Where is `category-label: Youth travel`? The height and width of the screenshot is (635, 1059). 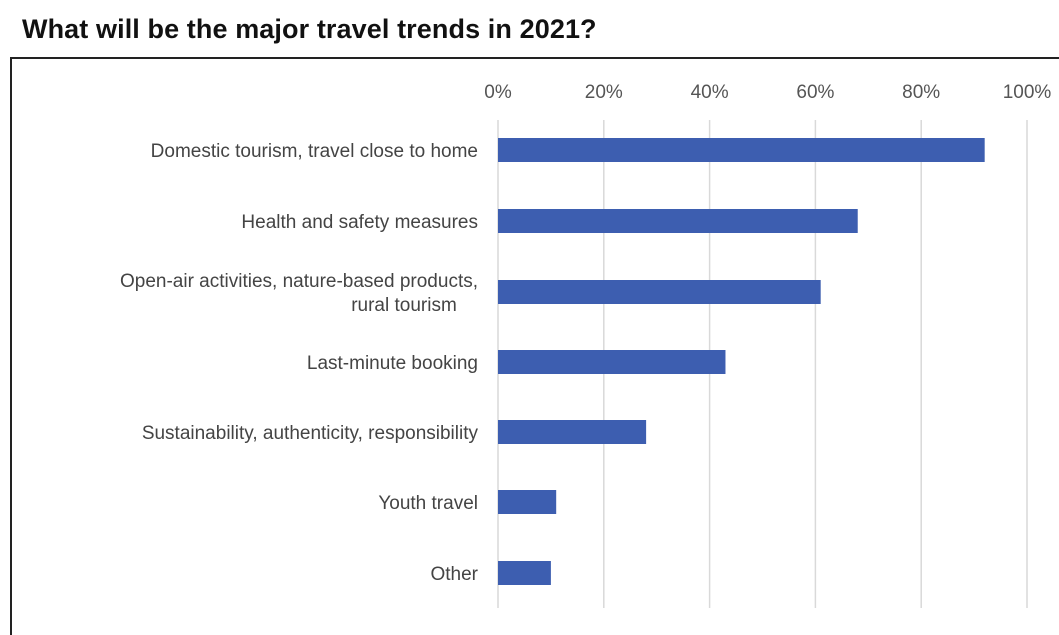
category-label: Youth travel is located at coordinates (428, 503).